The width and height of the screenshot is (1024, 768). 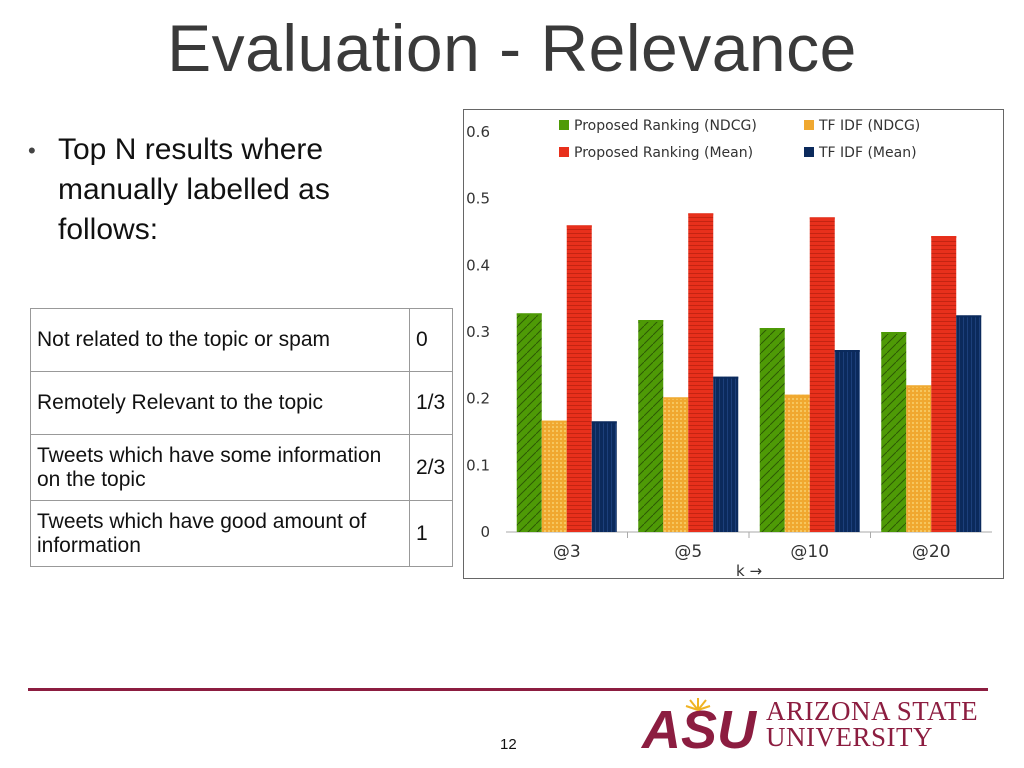 What do you see at coordinates (478, 265) in the screenshot?
I see `y-tick-label: 0.4` at bounding box center [478, 265].